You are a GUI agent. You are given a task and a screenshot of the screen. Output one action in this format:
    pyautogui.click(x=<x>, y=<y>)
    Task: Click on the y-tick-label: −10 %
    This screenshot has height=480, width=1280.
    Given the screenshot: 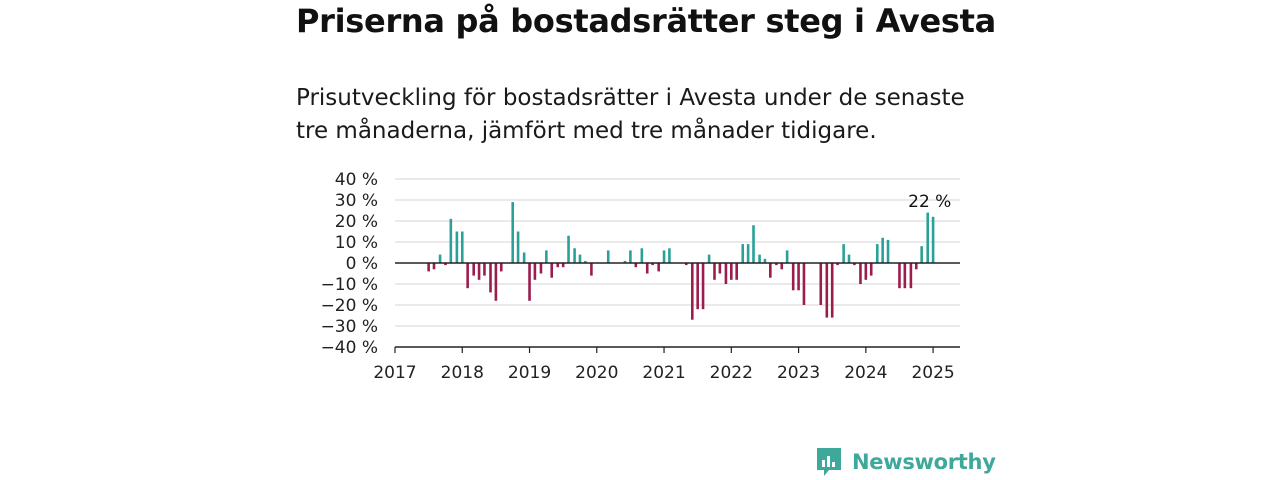 What is the action you would take?
    pyautogui.click(x=349, y=285)
    